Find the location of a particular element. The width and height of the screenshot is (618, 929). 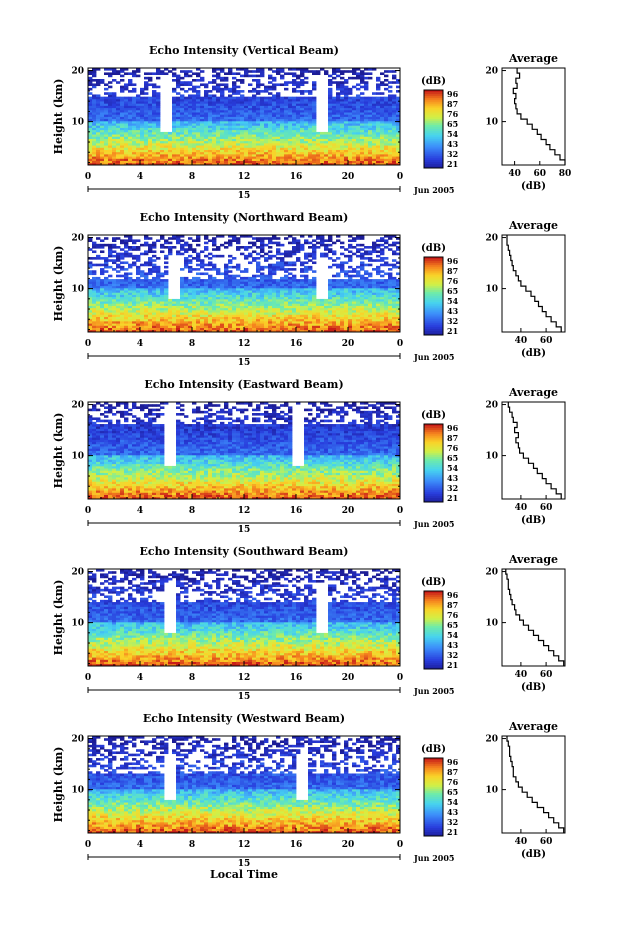

colorbar is located at coordinates (433, 129).